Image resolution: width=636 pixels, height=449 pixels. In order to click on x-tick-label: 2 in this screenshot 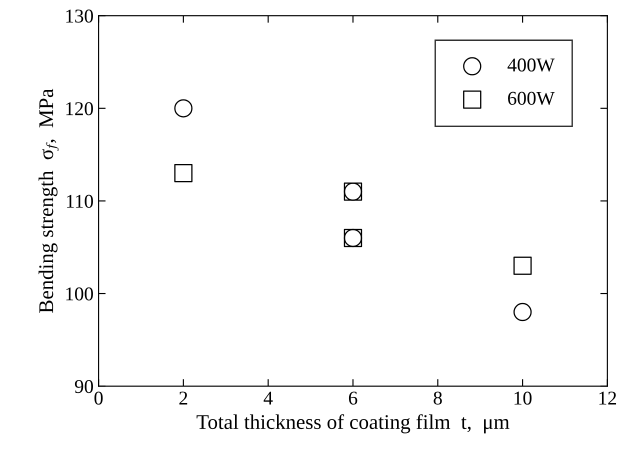, I will do `click(183, 398)`.